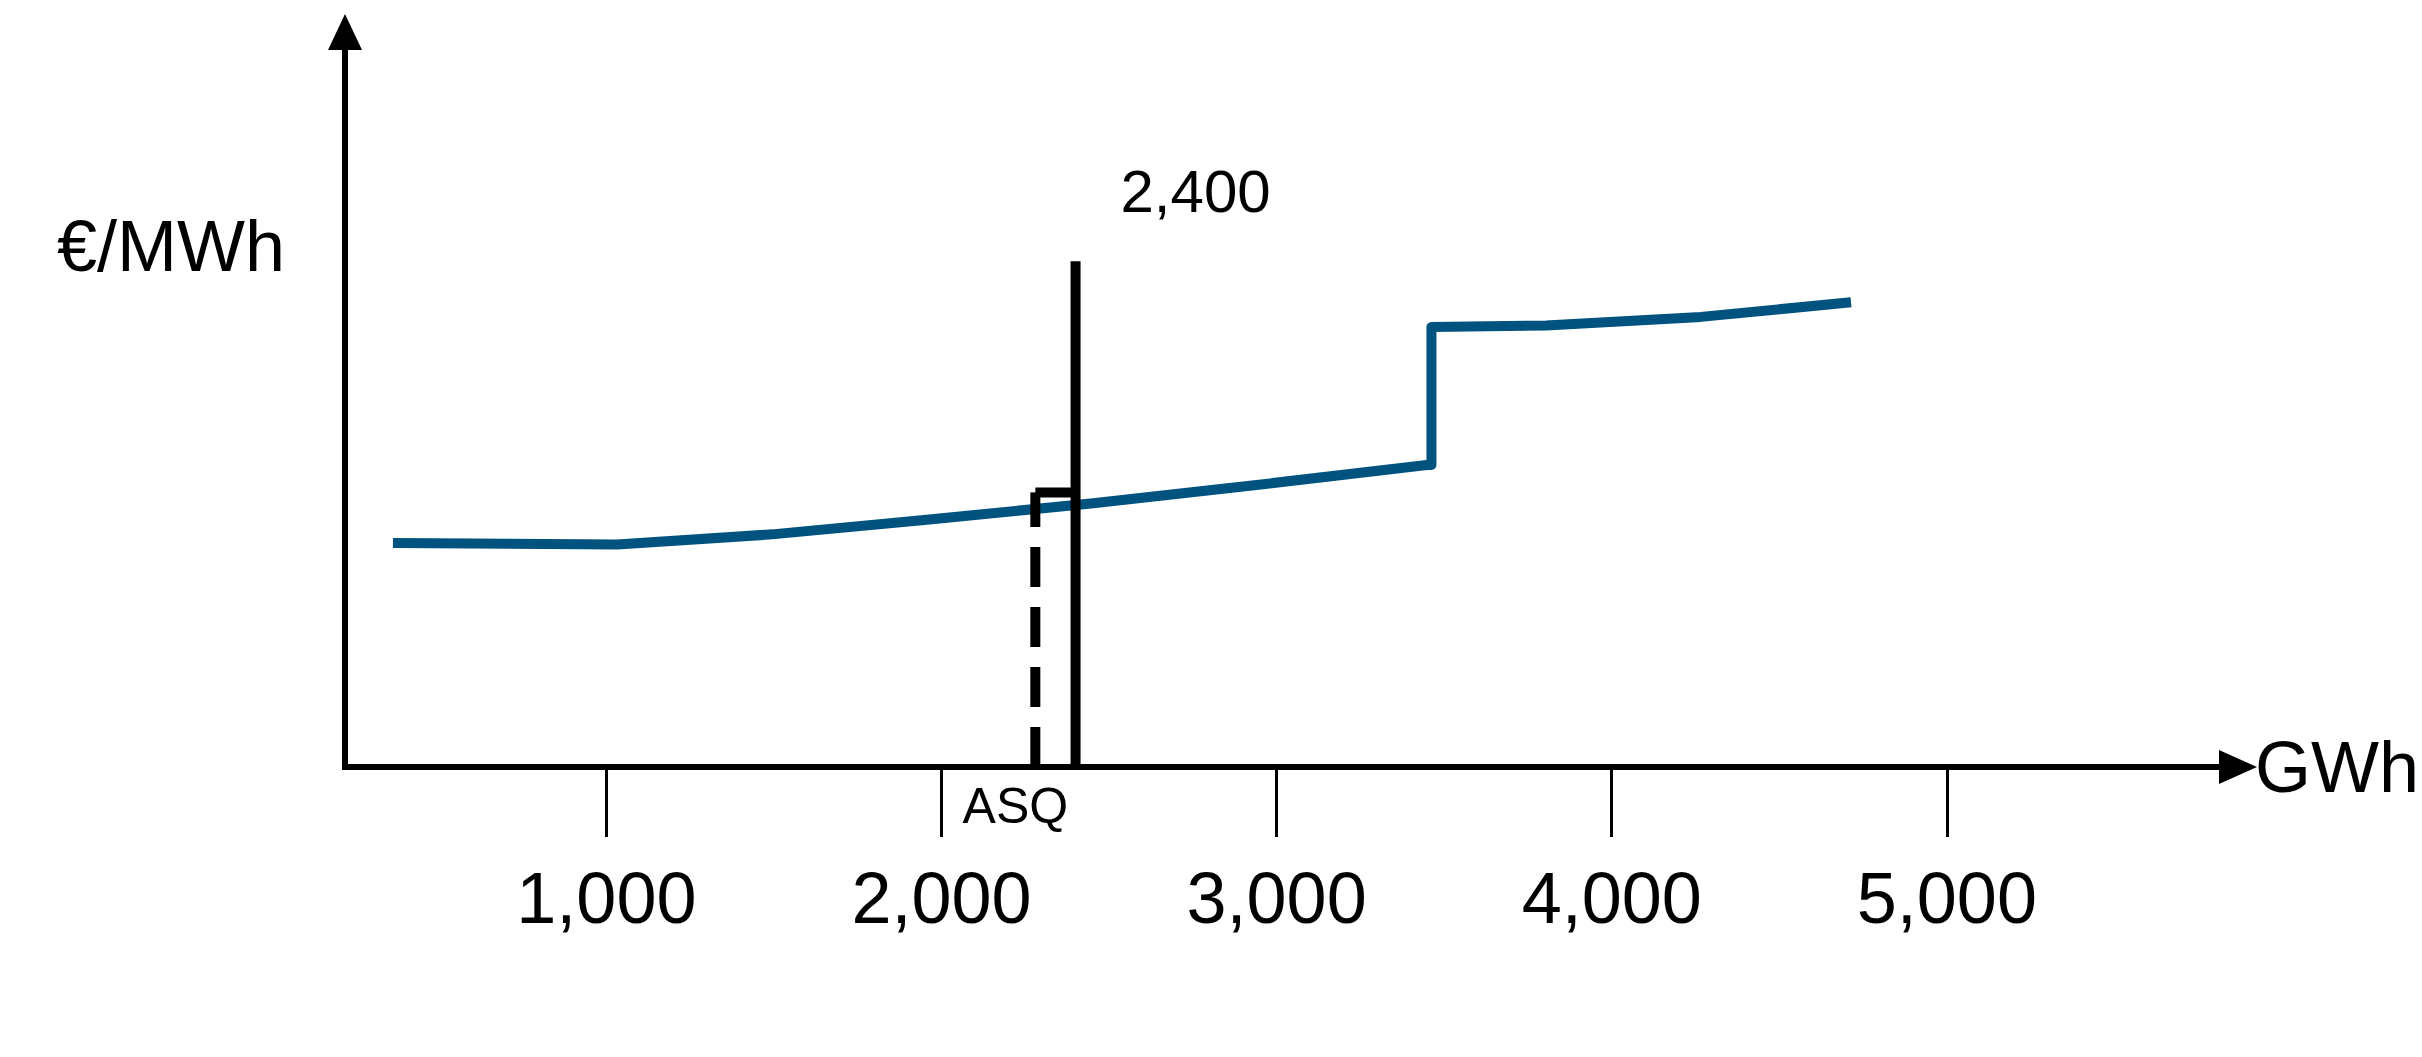 The height and width of the screenshot is (1057, 2422). What do you see at coordinates (170, 246) in the screenshot?
I see `y-axis-title: €/MWh` at bounding box center [170, 246].